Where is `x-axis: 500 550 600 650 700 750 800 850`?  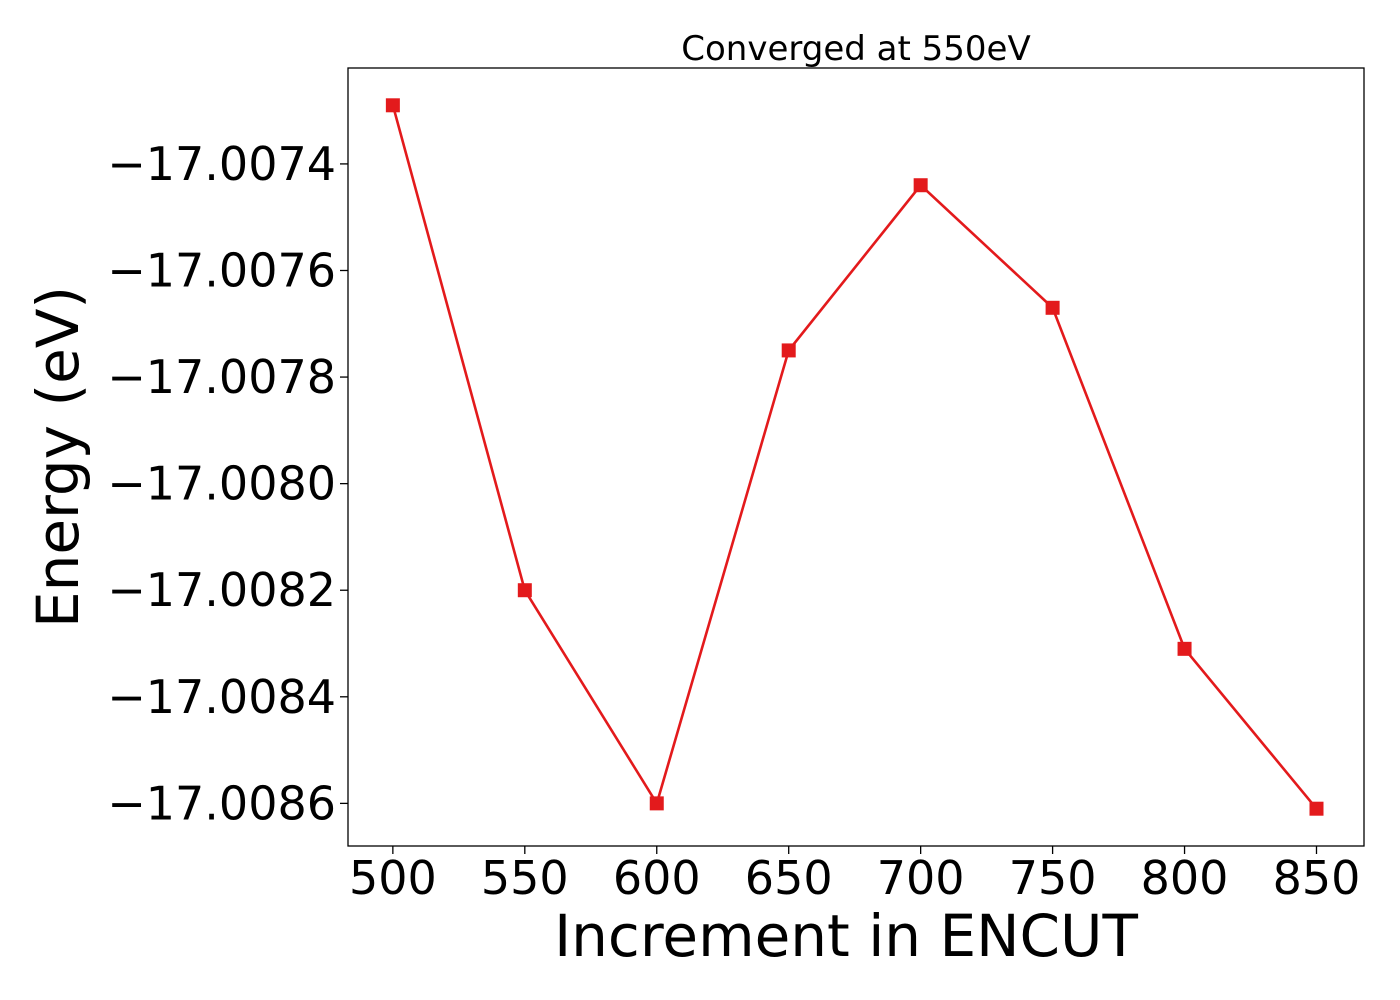
x-axis: 500 550 600 650 700 750 800 850 is located at coordinates (854, 875).